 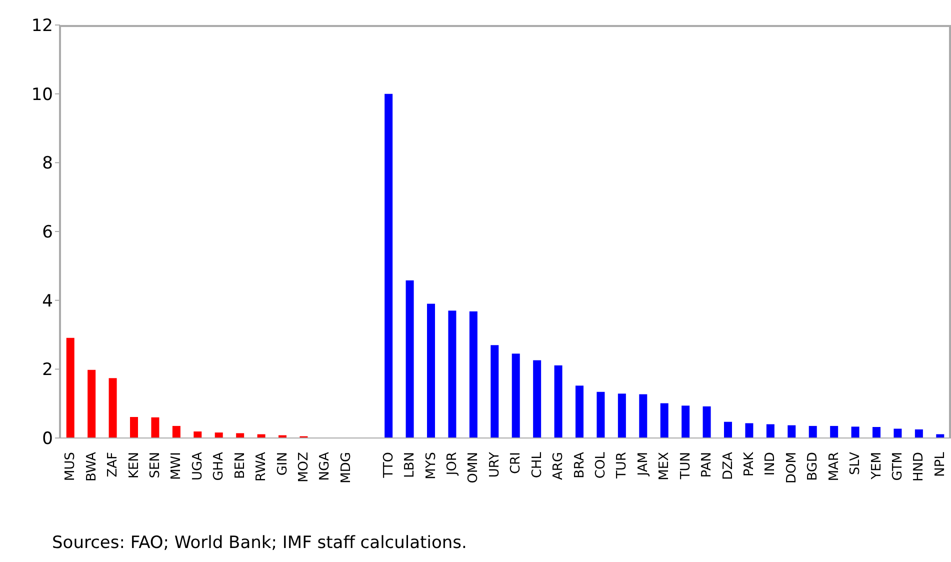 What do you see at coordinates (134, 465) in the screenshot?
I see `x-tick-label: KEN` at bounding box center [134, 465].